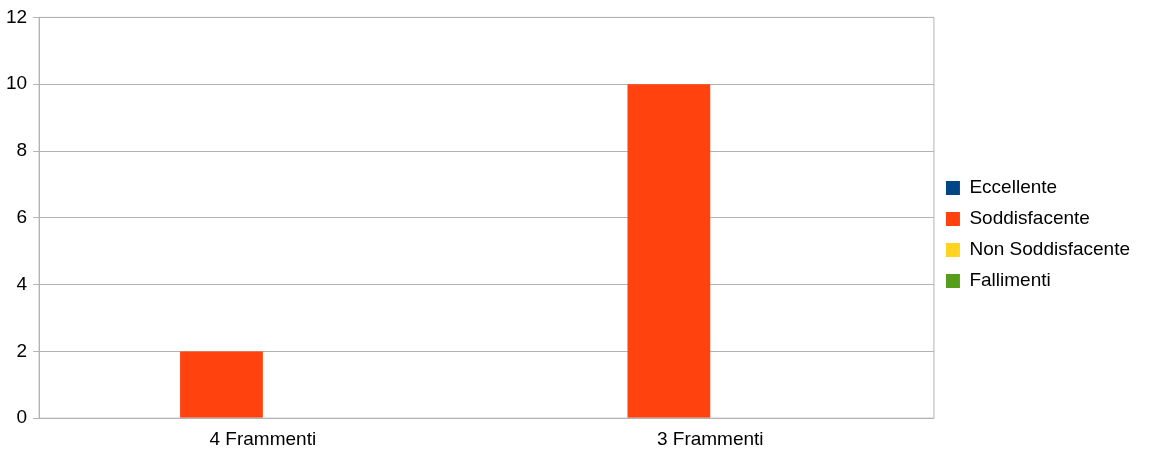 The image size is (1150, 465). I want to click on legend-label: Soddisfacente, so click(1029, 218).